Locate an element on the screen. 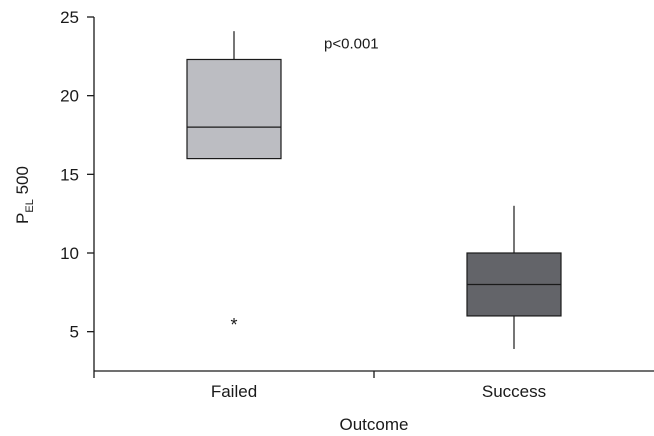 This screenshot has height=436, width=654. x-tick-label: Success is located at coordinates (514, 391).